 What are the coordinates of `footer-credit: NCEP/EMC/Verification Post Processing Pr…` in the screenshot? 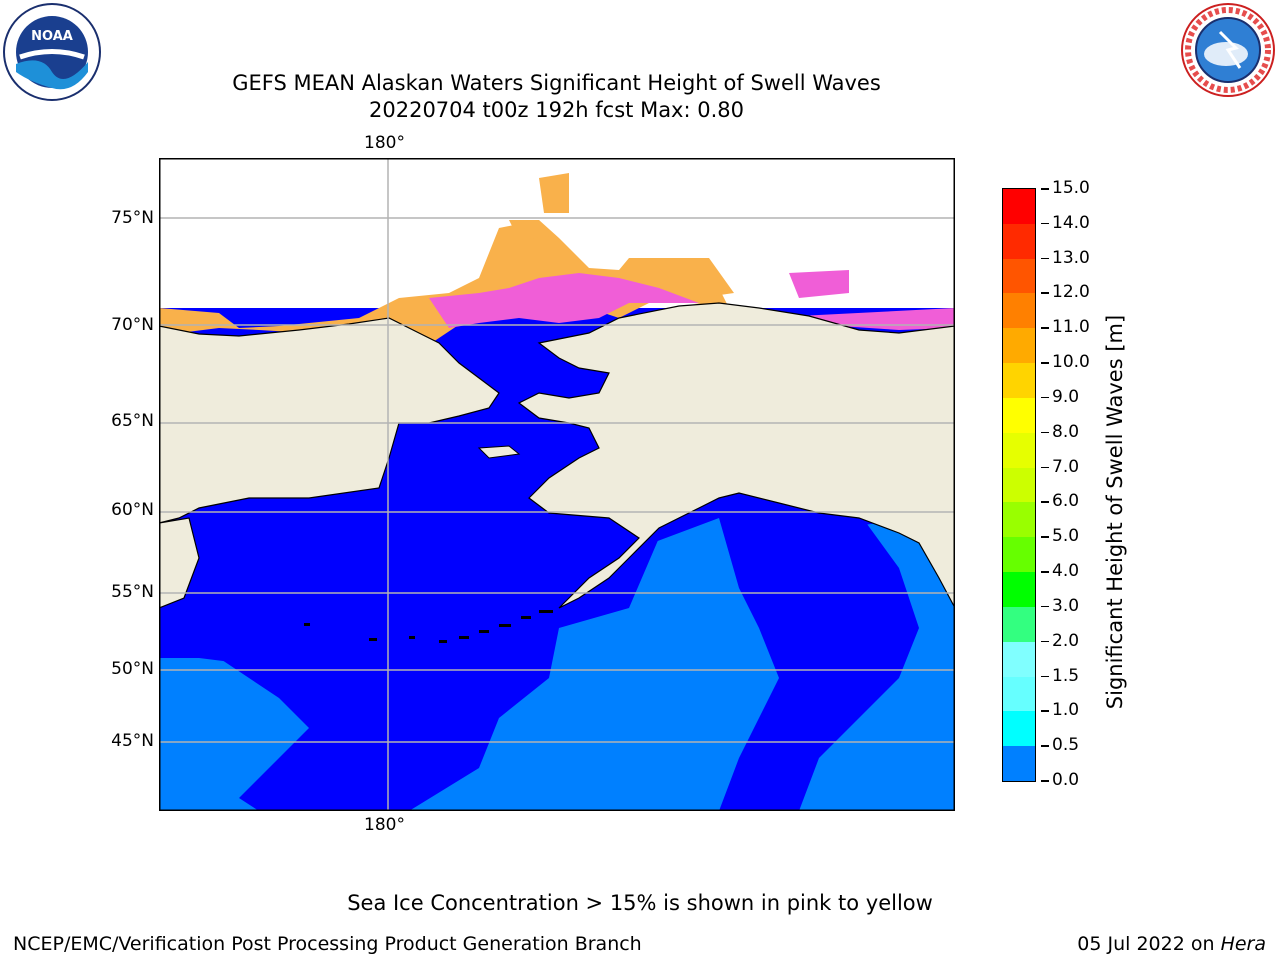 It's located at (327, 944).